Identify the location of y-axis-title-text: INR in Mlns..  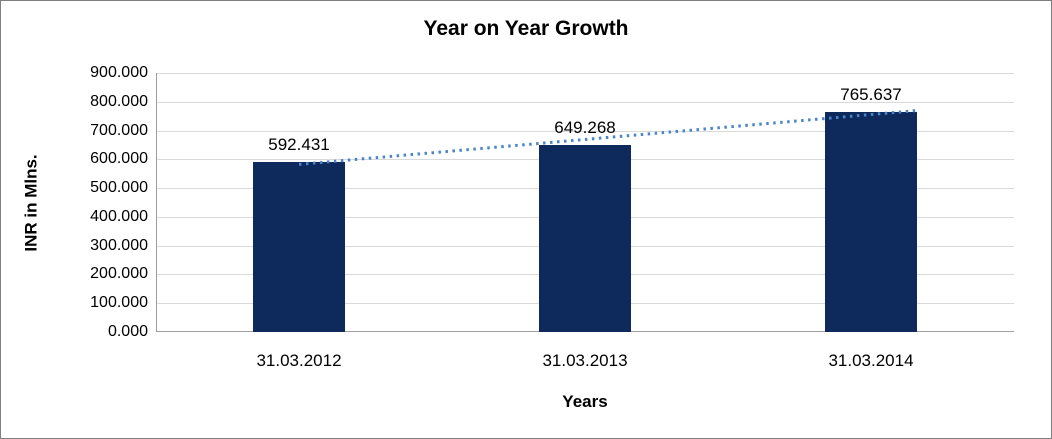
(31, 202).